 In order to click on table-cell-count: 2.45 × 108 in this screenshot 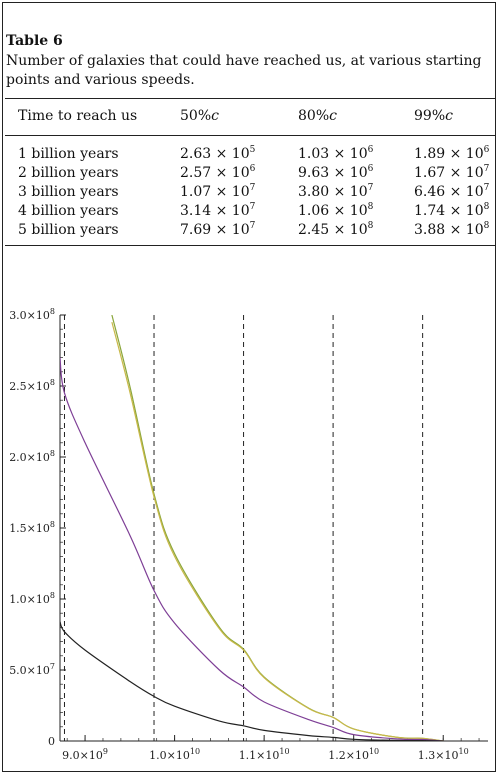, I will do `click(336, 230)`.